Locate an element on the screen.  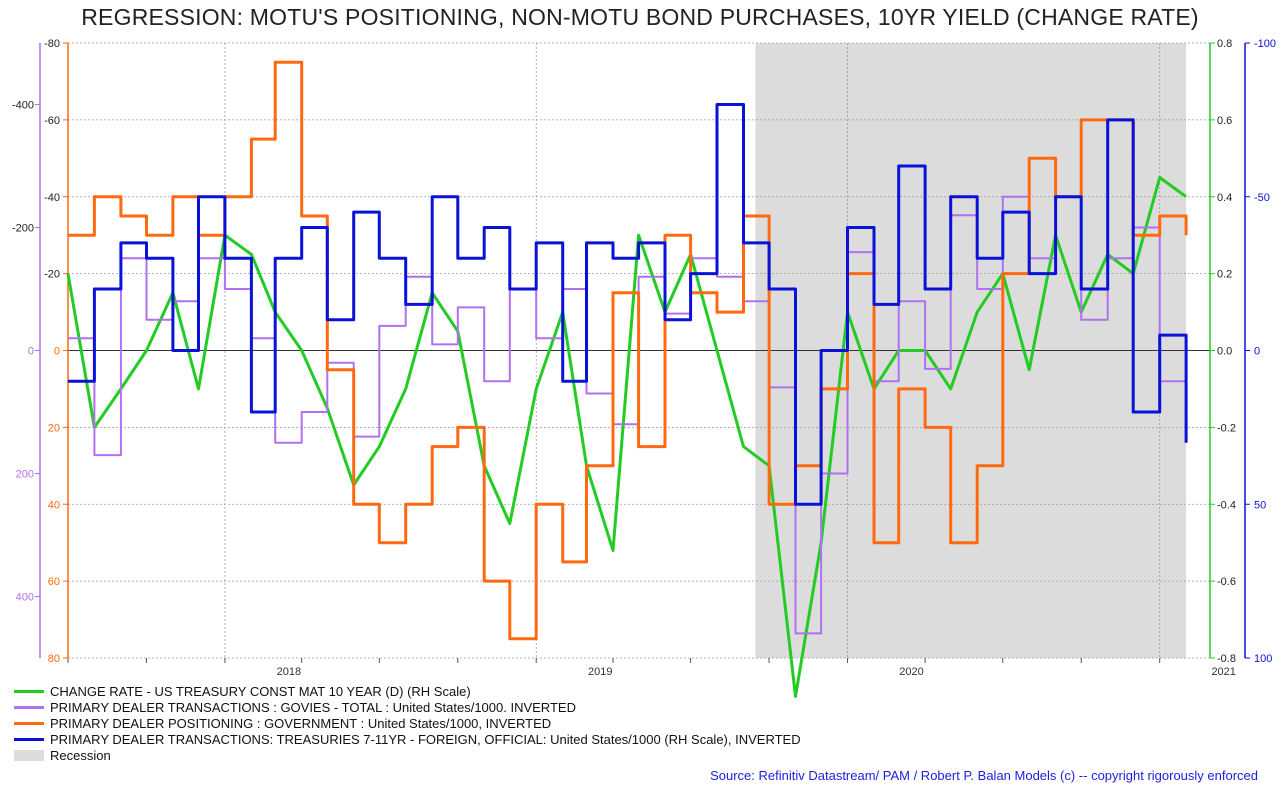
green_right-tick-label: 0.2 is located at coordinates (1224, 275).